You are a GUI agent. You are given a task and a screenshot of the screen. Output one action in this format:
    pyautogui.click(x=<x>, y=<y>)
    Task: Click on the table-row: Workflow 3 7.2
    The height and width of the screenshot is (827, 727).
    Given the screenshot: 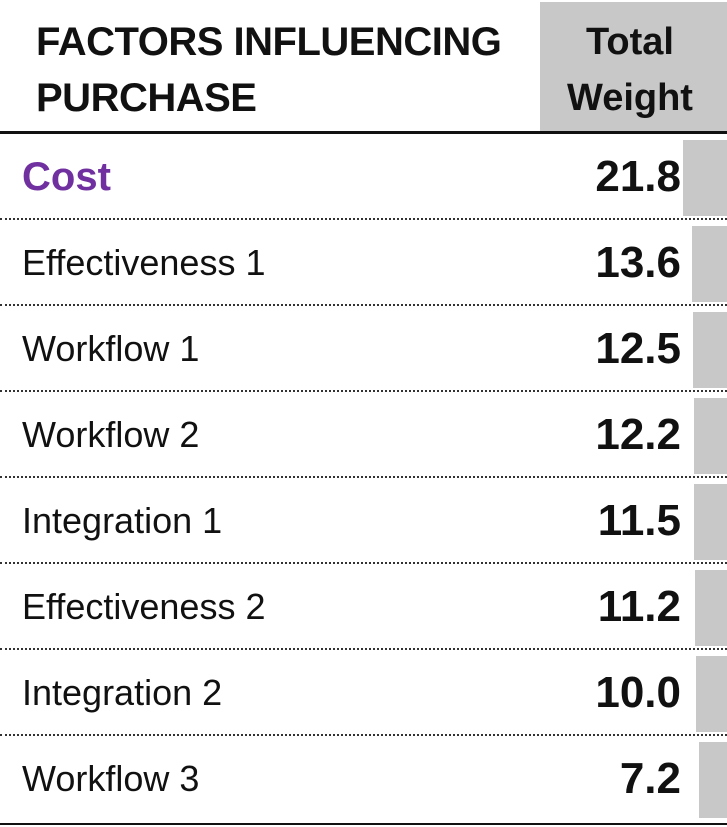 What is the action you would take?
    pyautogui.click(x=363, y=779)
    